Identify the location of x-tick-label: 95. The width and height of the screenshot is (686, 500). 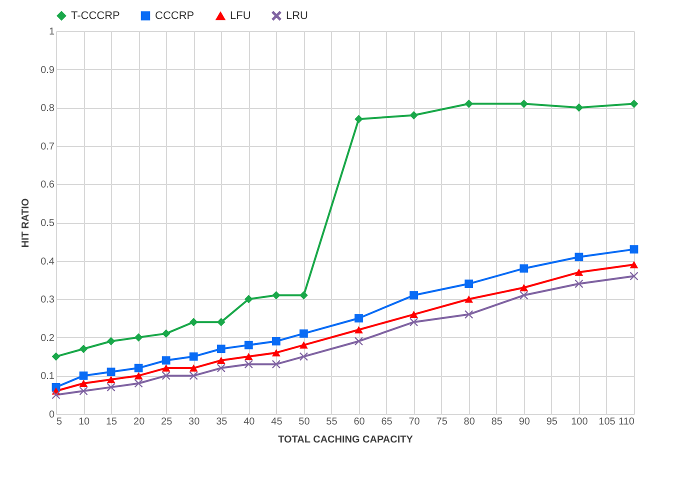
(552, 422).